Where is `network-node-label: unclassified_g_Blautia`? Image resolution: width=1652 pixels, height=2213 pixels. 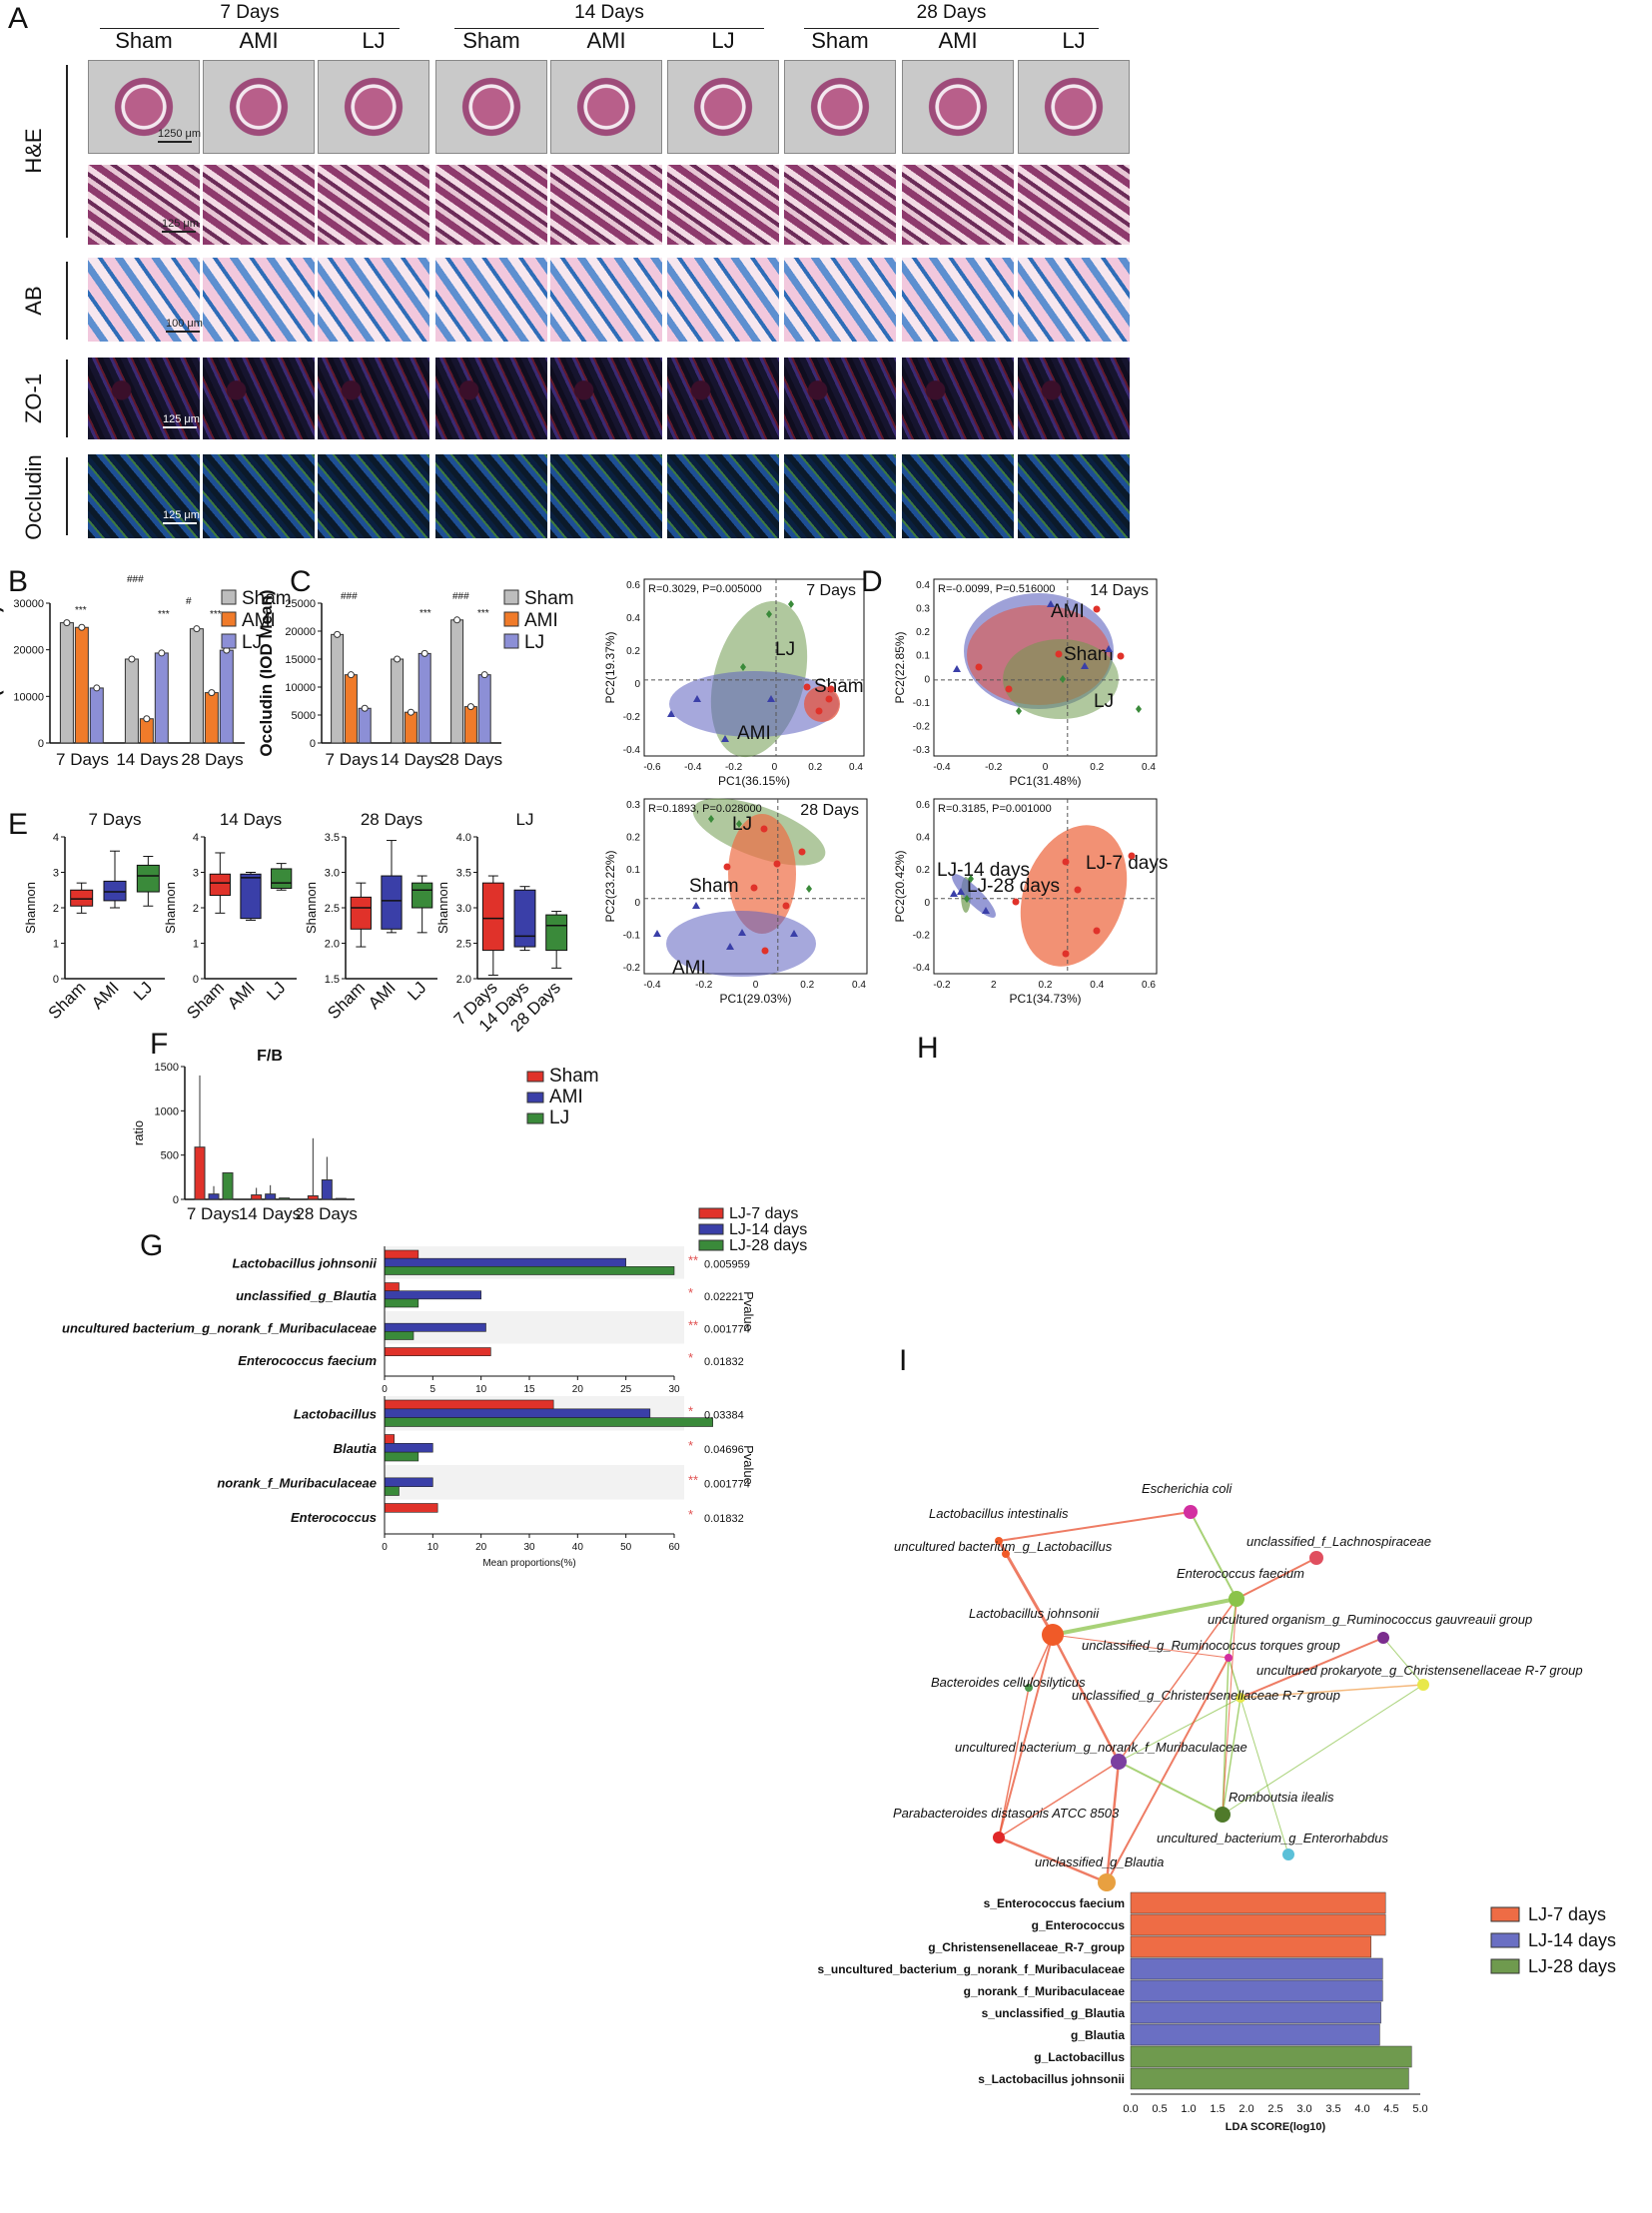
network-node-label: unclassified_g_Blautia is located at coordinates (1099, 1862).